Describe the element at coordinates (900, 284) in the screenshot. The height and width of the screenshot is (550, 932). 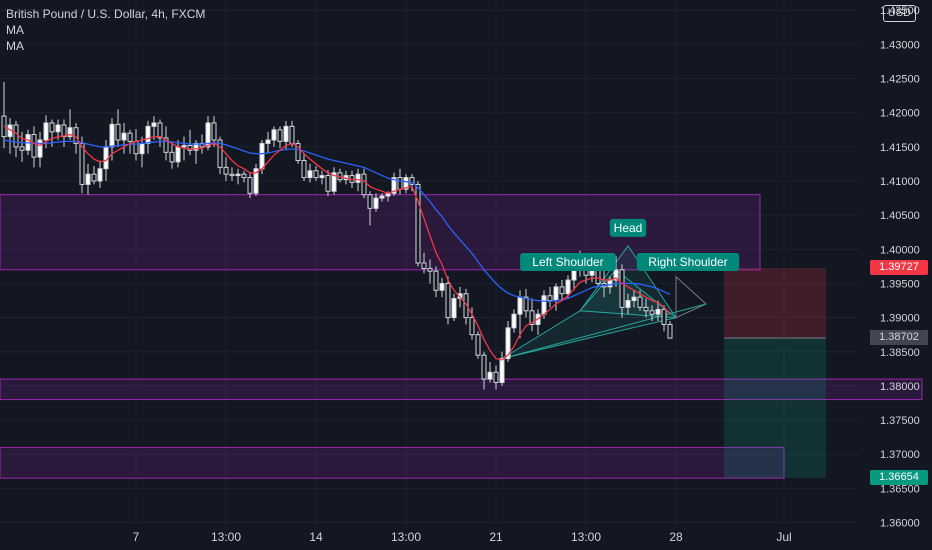
I see `price-tick-label: 1.39500` at that location.